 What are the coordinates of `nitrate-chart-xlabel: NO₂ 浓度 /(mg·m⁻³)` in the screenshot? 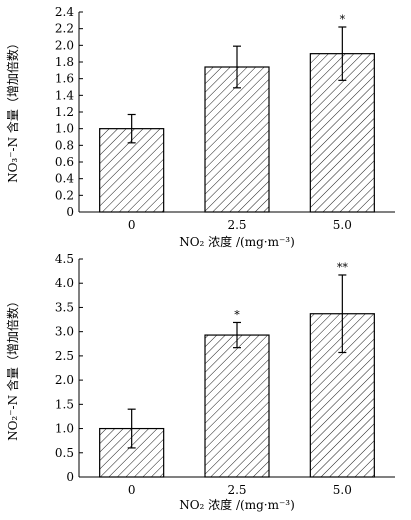 It's located at (237, 241).